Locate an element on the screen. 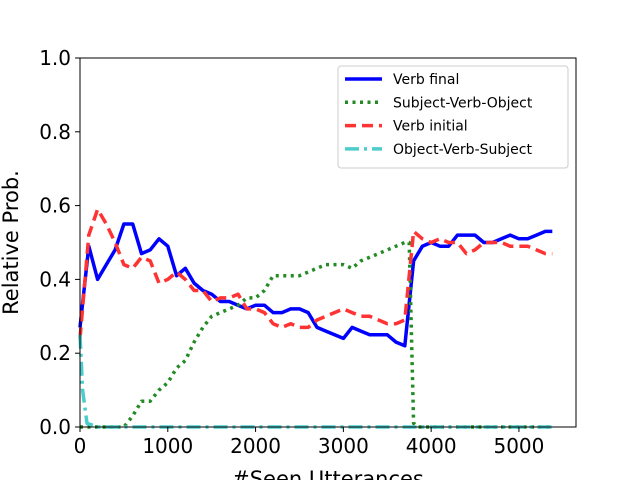 This screenshot has height=480, width=640. legend-box is located at coordinates (453, 117).